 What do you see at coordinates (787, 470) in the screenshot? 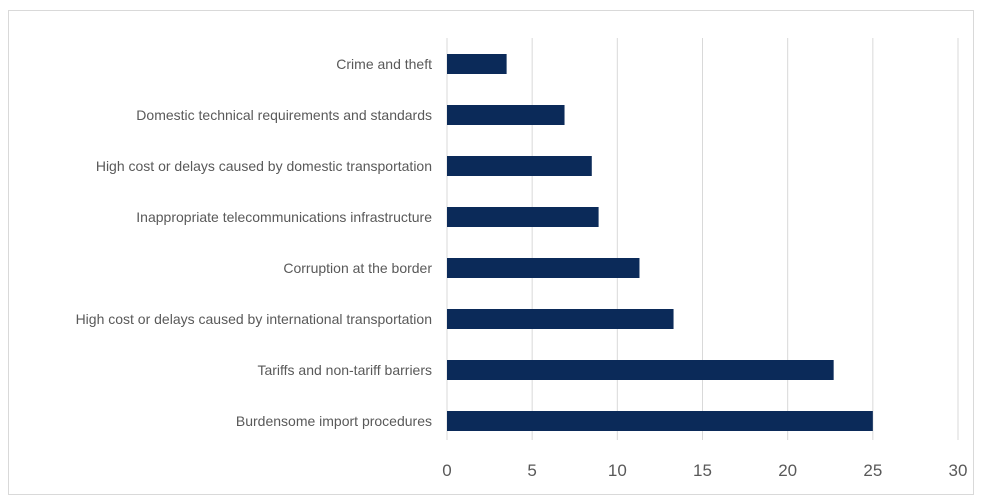
I see `x-tick-label: 20` at bounding box center [787, 470].